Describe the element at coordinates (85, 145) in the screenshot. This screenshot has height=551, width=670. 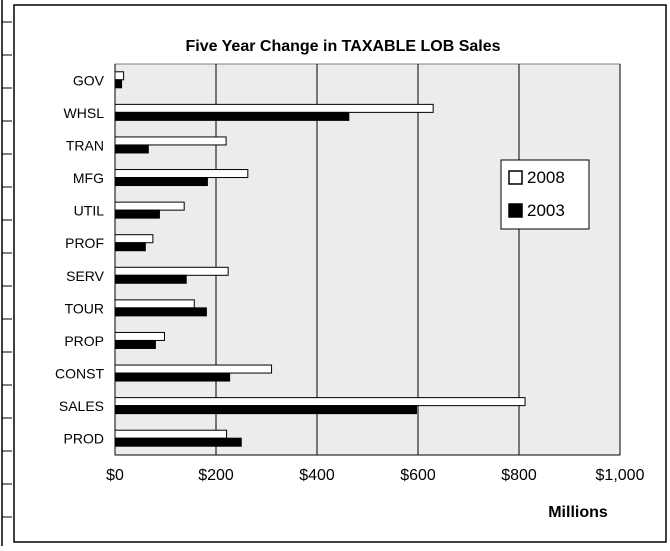
I see `category-label: TRAN` at that location.